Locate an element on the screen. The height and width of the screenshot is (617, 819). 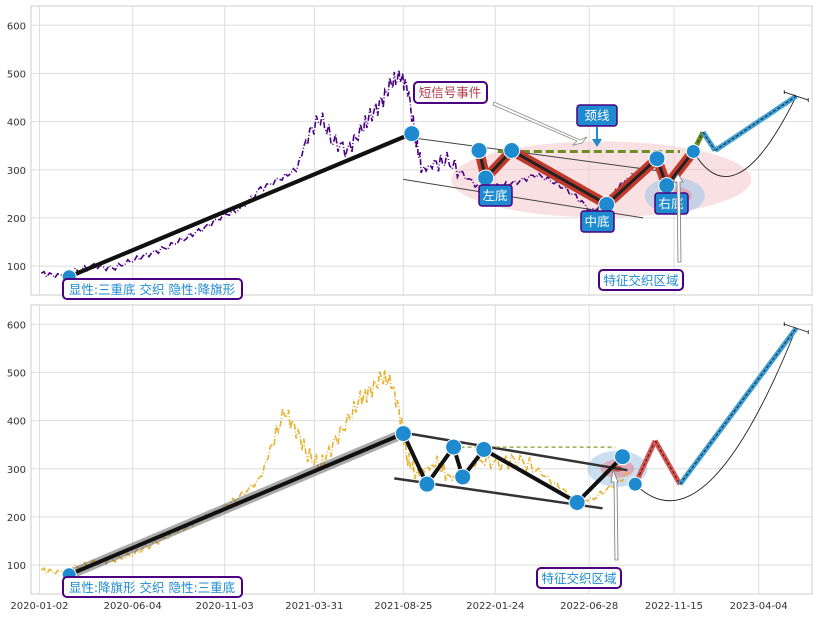
bottom-bottom-left-annotation: 显性:降旗形 交织 隐性:三重底 is located at coordinates (152, 587).